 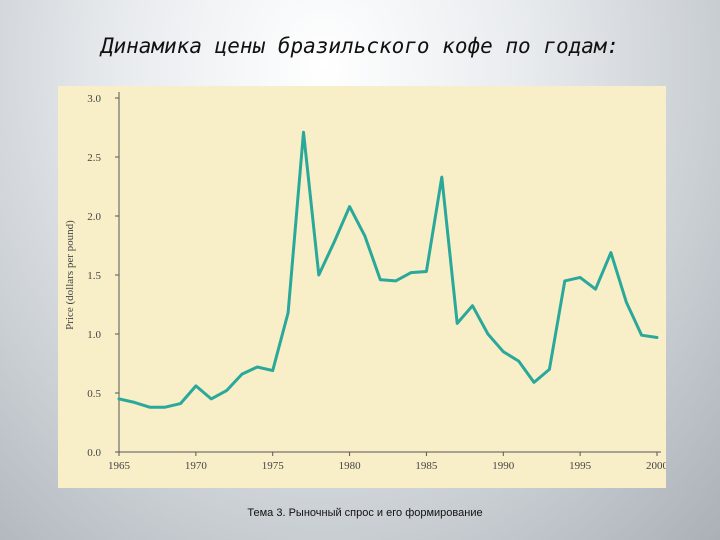 What do you see at coordinates (350, 466) in the screenshot?
I see `x-tick-label: 1980` at bounding box center [350, 466].